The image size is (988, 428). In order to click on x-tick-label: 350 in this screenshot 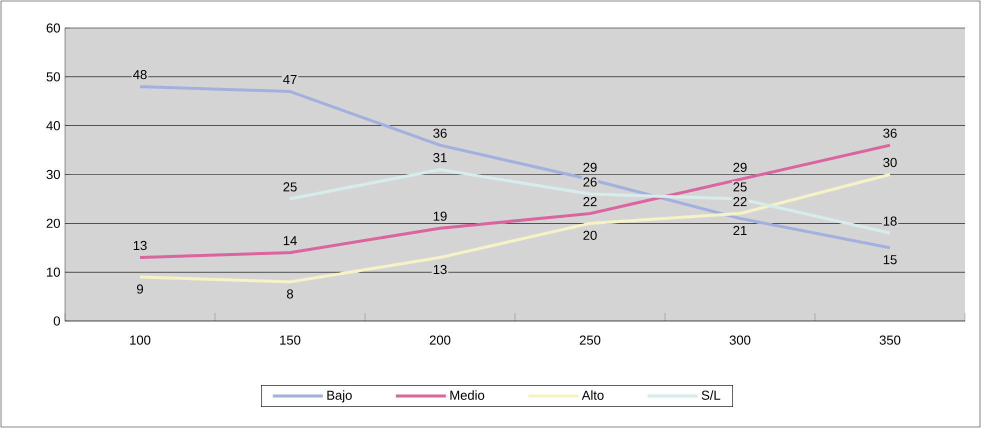, I will do `click(890, 340)`.